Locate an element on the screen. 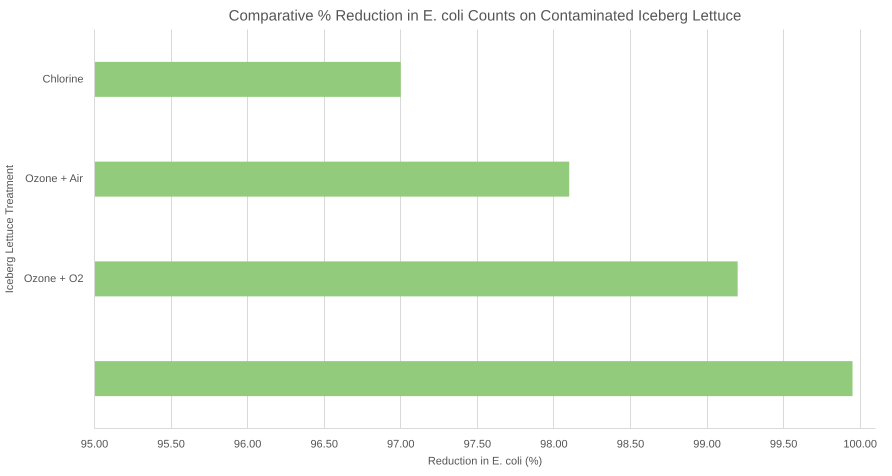 Image resolution: width=892 pixels, height=476 pixels. x-axis-title: Reduction in E. coli (%) is located at coordinates (485, 462).